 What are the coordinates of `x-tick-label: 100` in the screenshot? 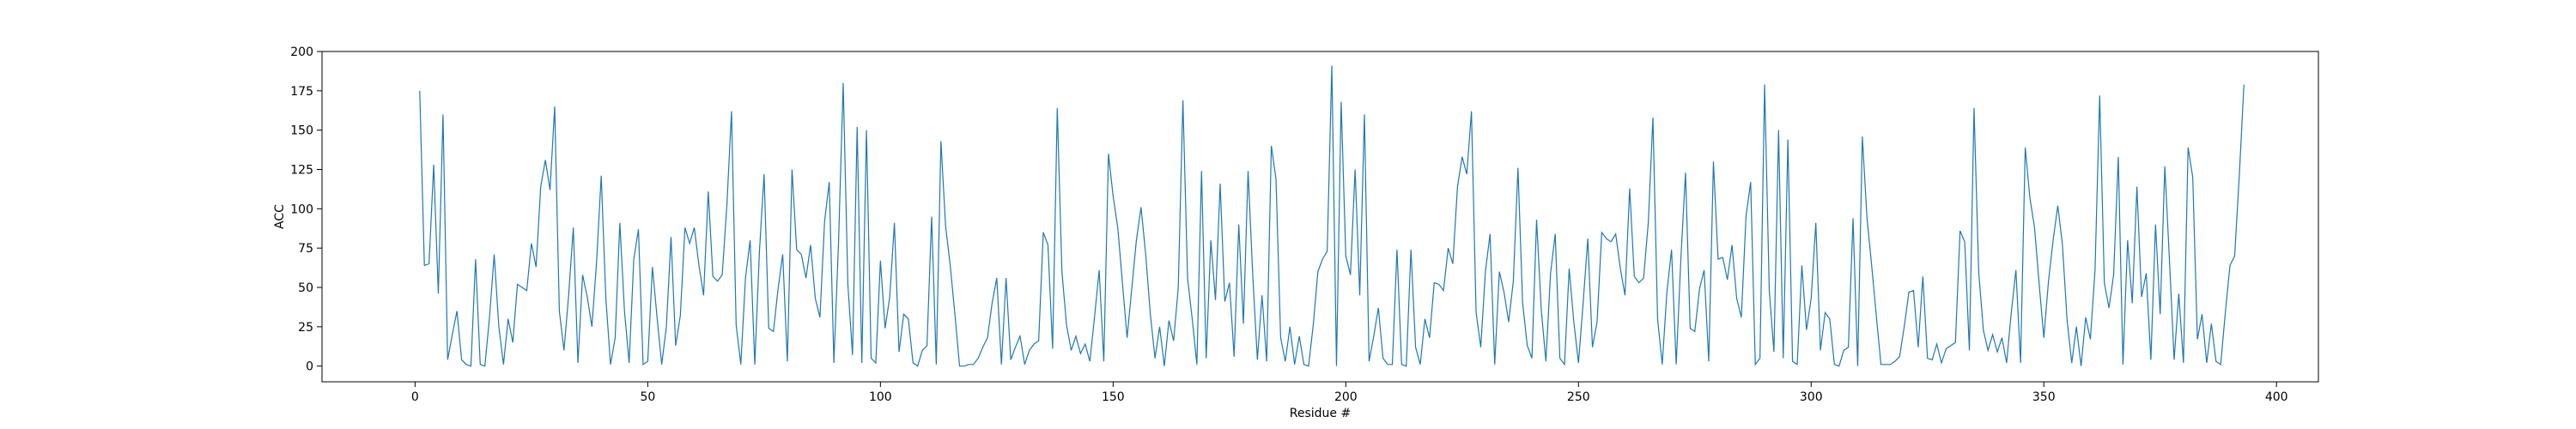 It's located at (881, 397).